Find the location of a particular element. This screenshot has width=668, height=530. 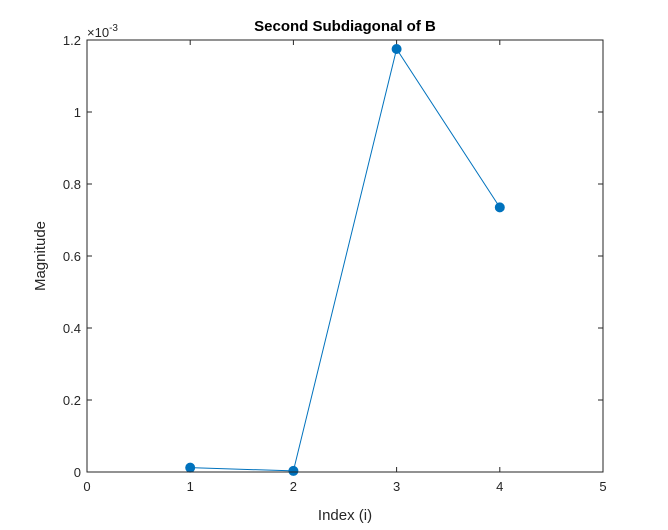

x-tick-label: 3 is located at coordinates (396, 486).